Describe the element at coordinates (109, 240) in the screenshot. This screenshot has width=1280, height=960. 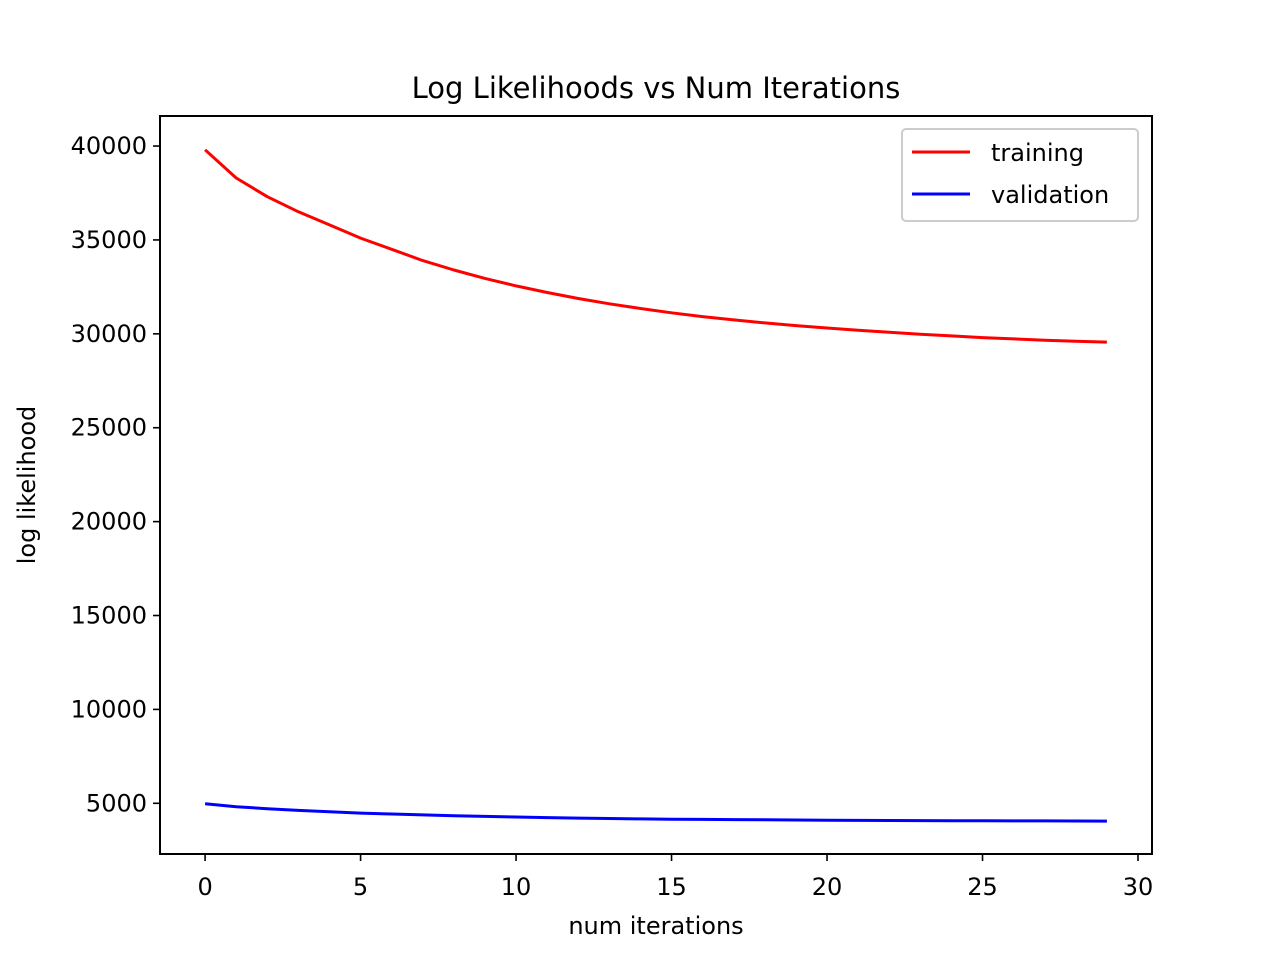
I see `y-tick-label: 35000` at that location.